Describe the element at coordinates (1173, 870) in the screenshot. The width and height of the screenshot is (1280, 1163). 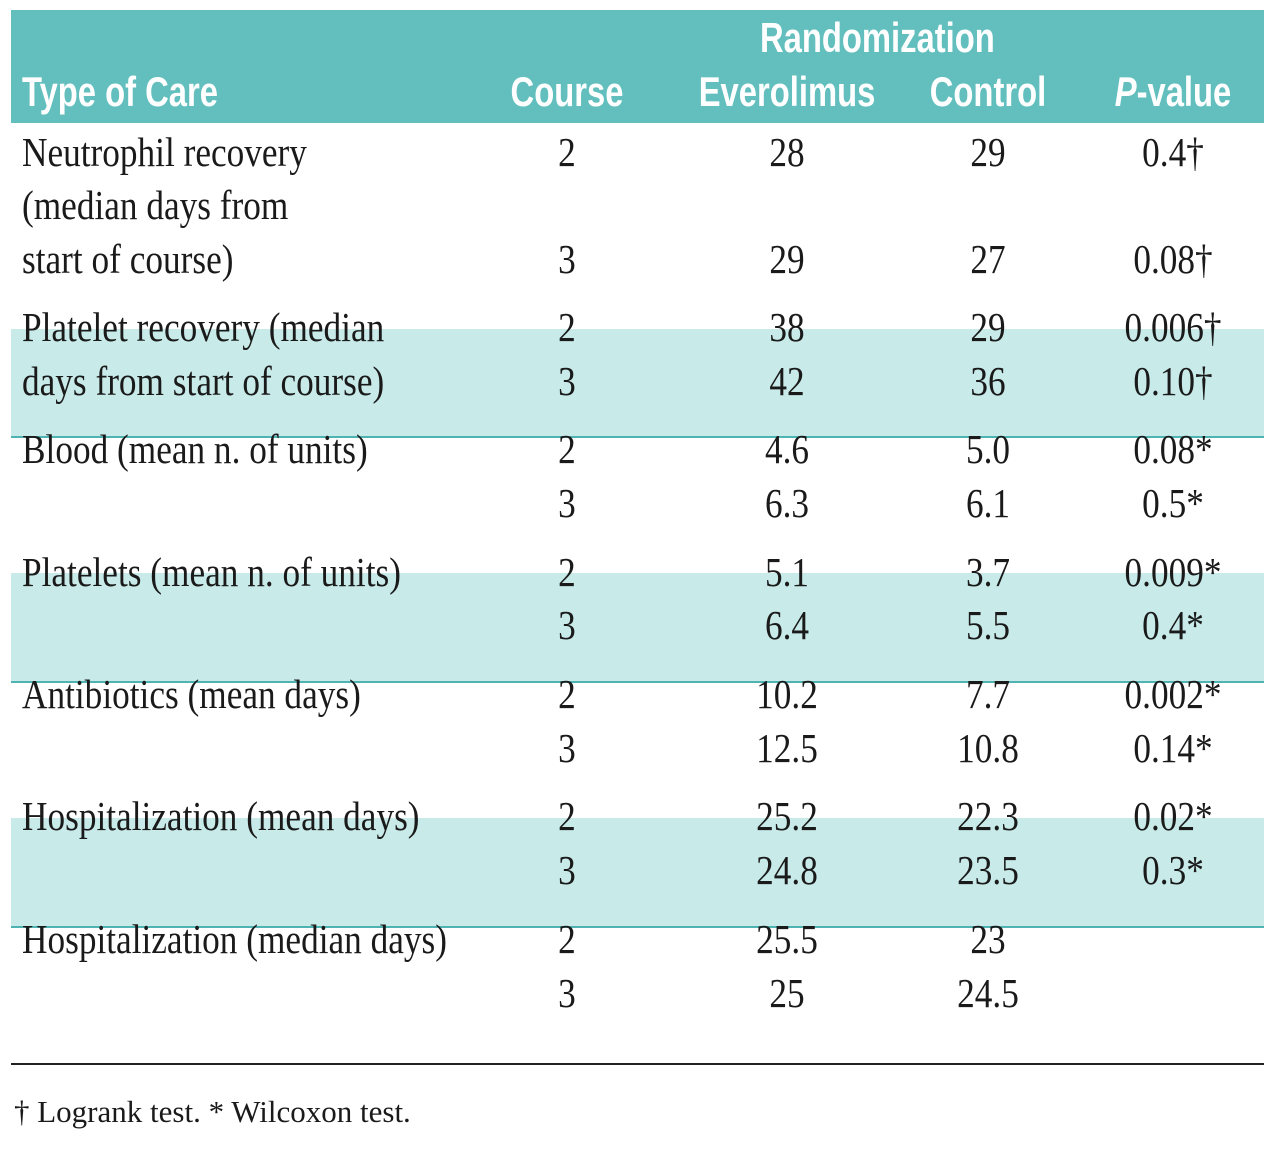
I see `cell-p: 0.3*` at that location.